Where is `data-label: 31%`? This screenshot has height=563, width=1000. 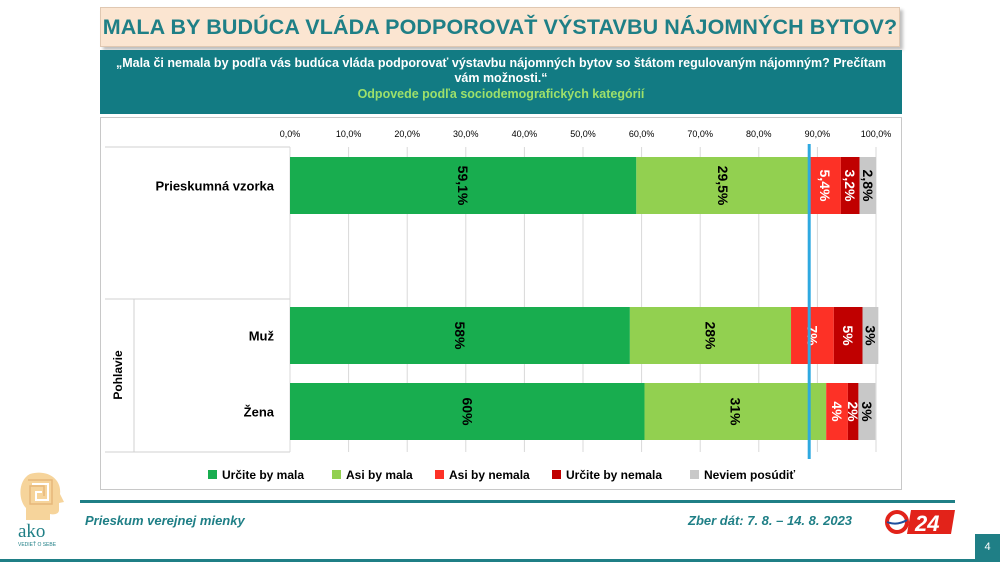 data-label: 31% is located at coordinates (735, 411).